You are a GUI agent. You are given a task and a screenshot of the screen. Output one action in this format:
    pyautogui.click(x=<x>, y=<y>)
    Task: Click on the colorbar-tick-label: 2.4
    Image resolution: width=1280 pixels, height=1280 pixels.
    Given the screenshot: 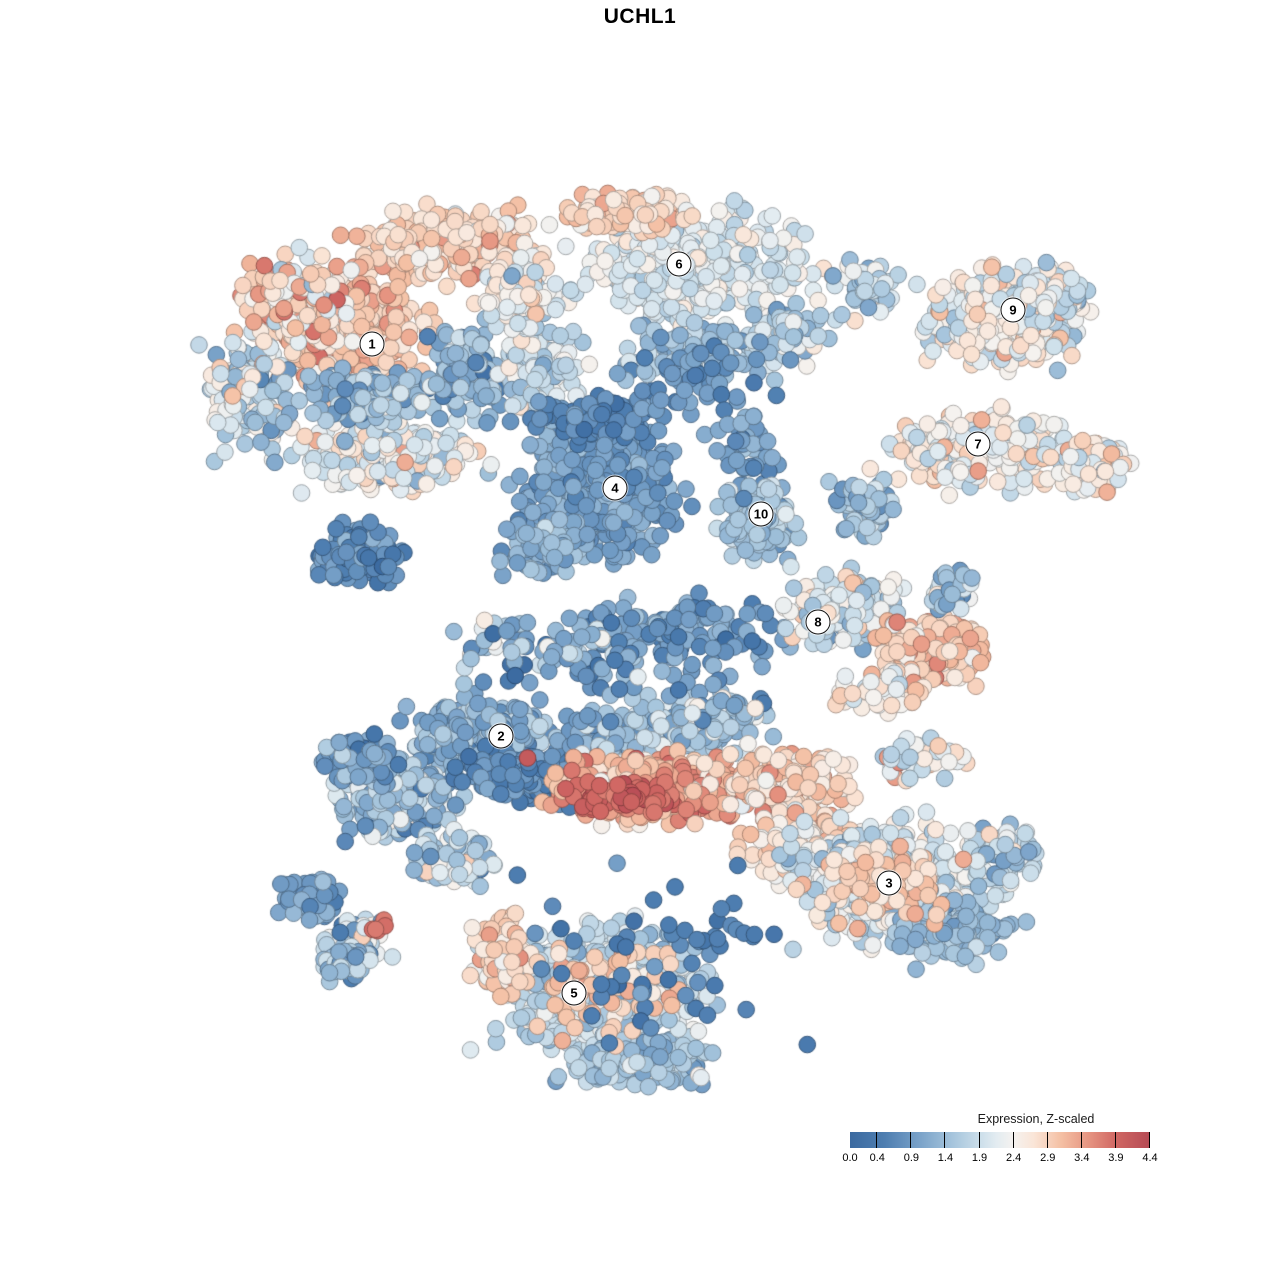 What is the action you would take?
    pyautogui.click(x=1013, y=1158)
    